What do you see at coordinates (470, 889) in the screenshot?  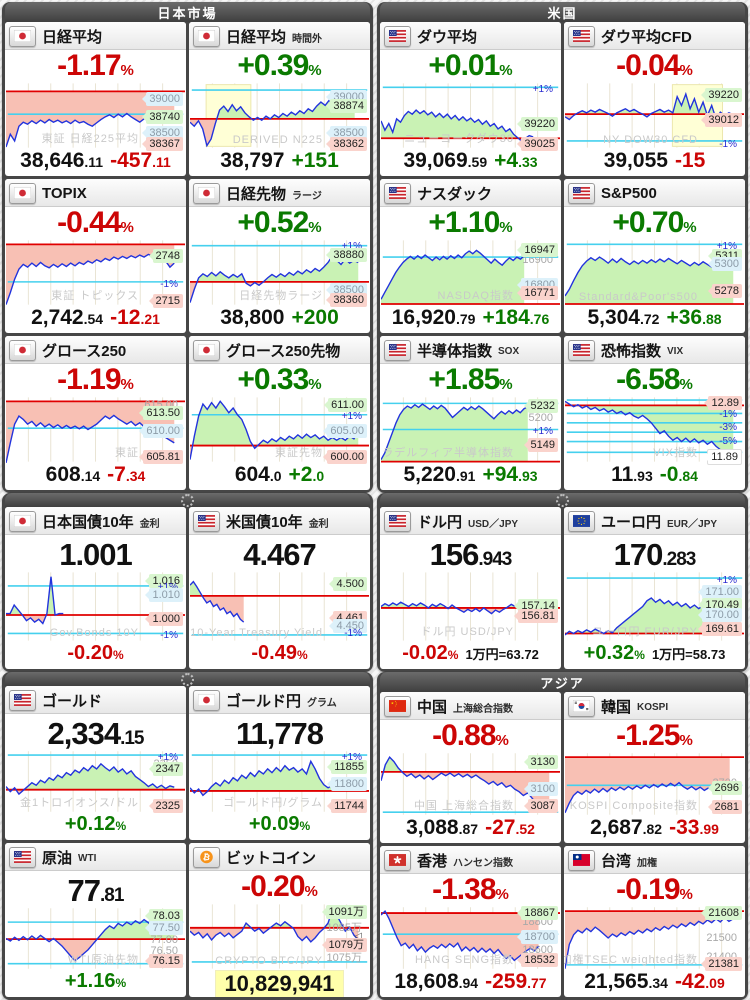 I see `percent-change: -1.38%` at bounding box center [470, 889].